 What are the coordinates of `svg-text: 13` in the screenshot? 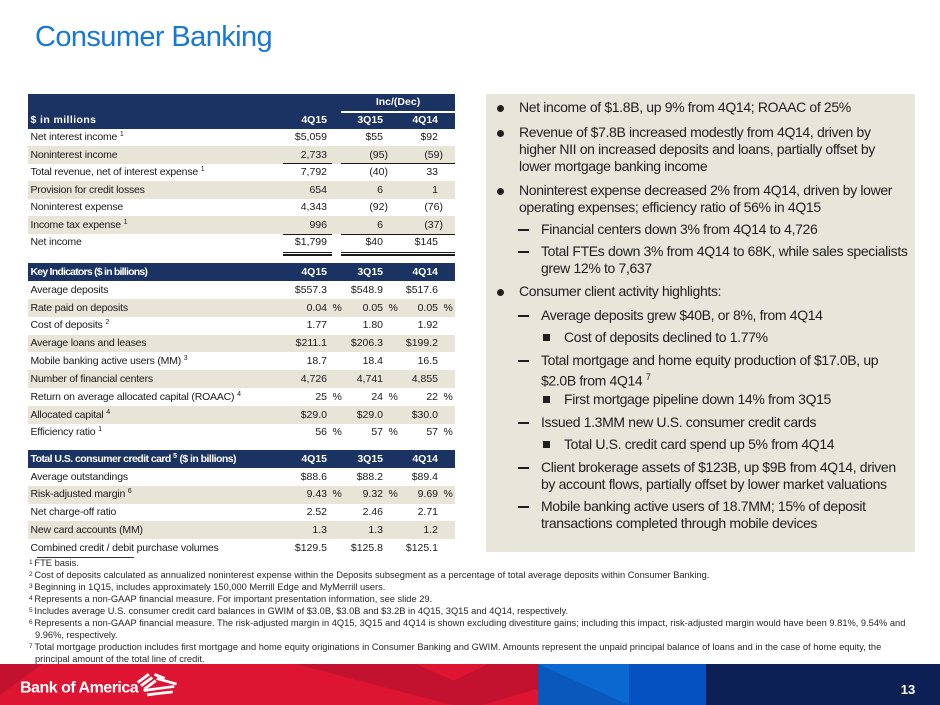 It's located at (908, 689).